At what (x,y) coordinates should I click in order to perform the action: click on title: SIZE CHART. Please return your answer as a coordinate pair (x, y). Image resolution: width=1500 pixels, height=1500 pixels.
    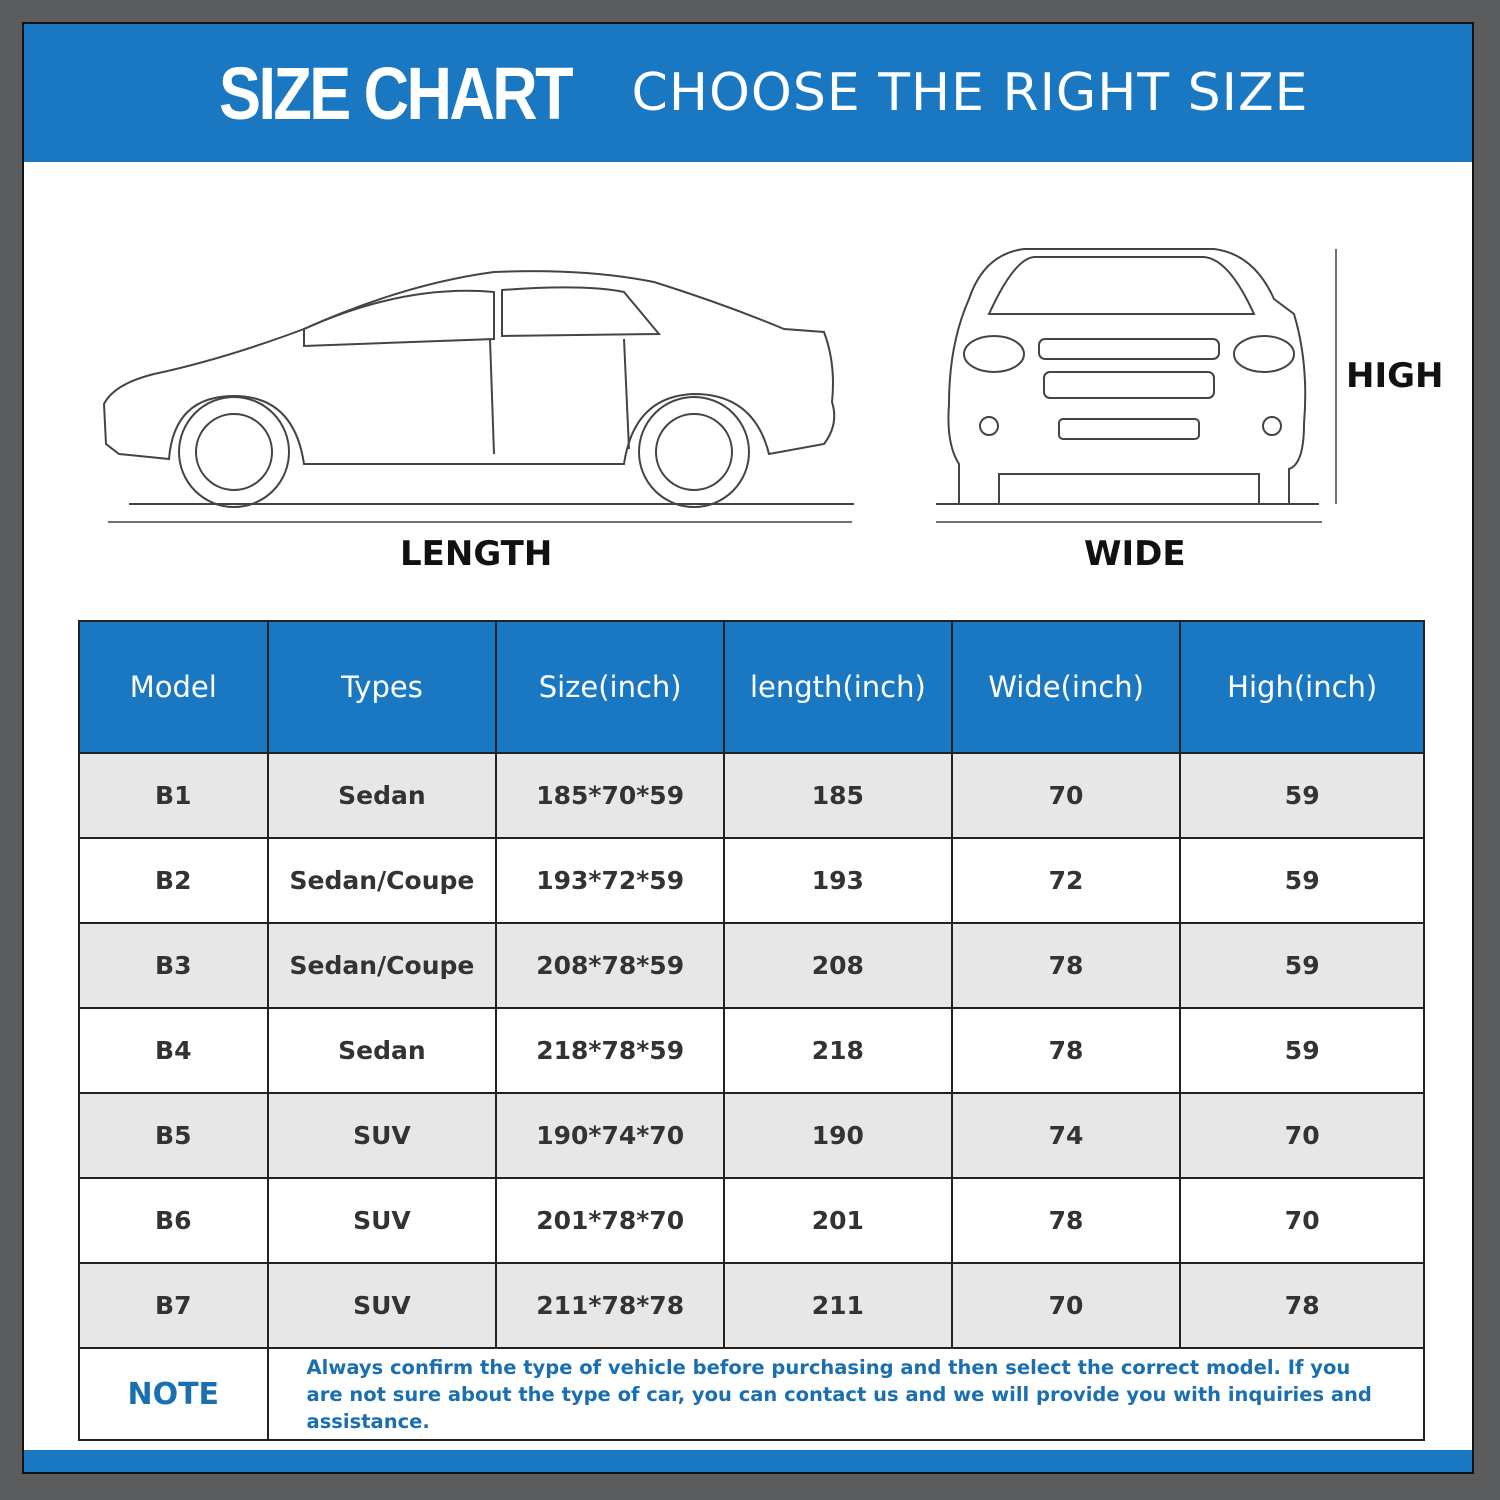
    Looking at the image, I should click on (395, 93).